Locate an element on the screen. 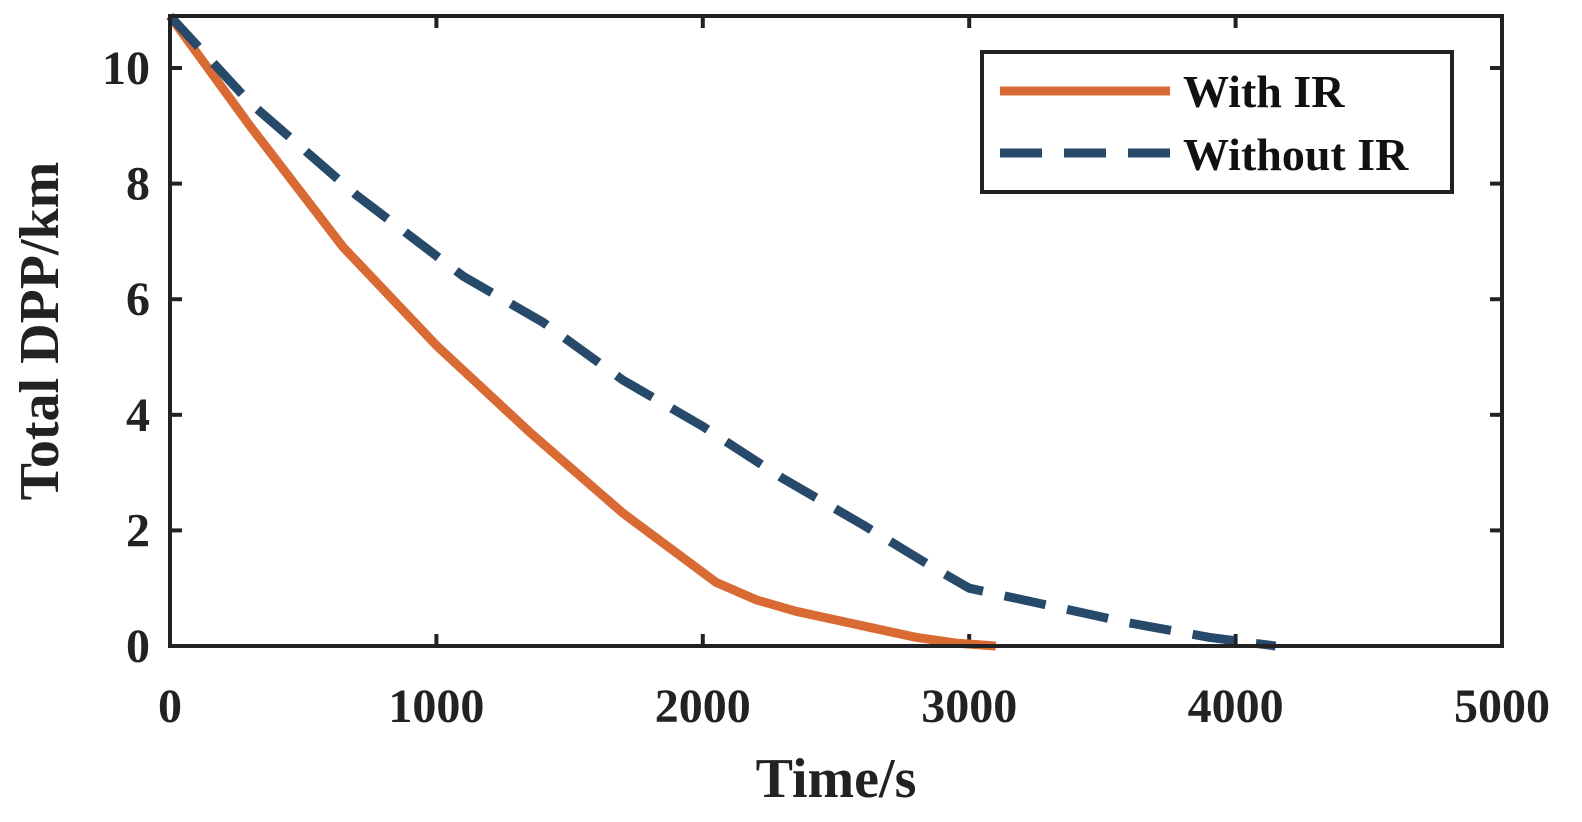  legend-box is located at coordinates (1217, 122).